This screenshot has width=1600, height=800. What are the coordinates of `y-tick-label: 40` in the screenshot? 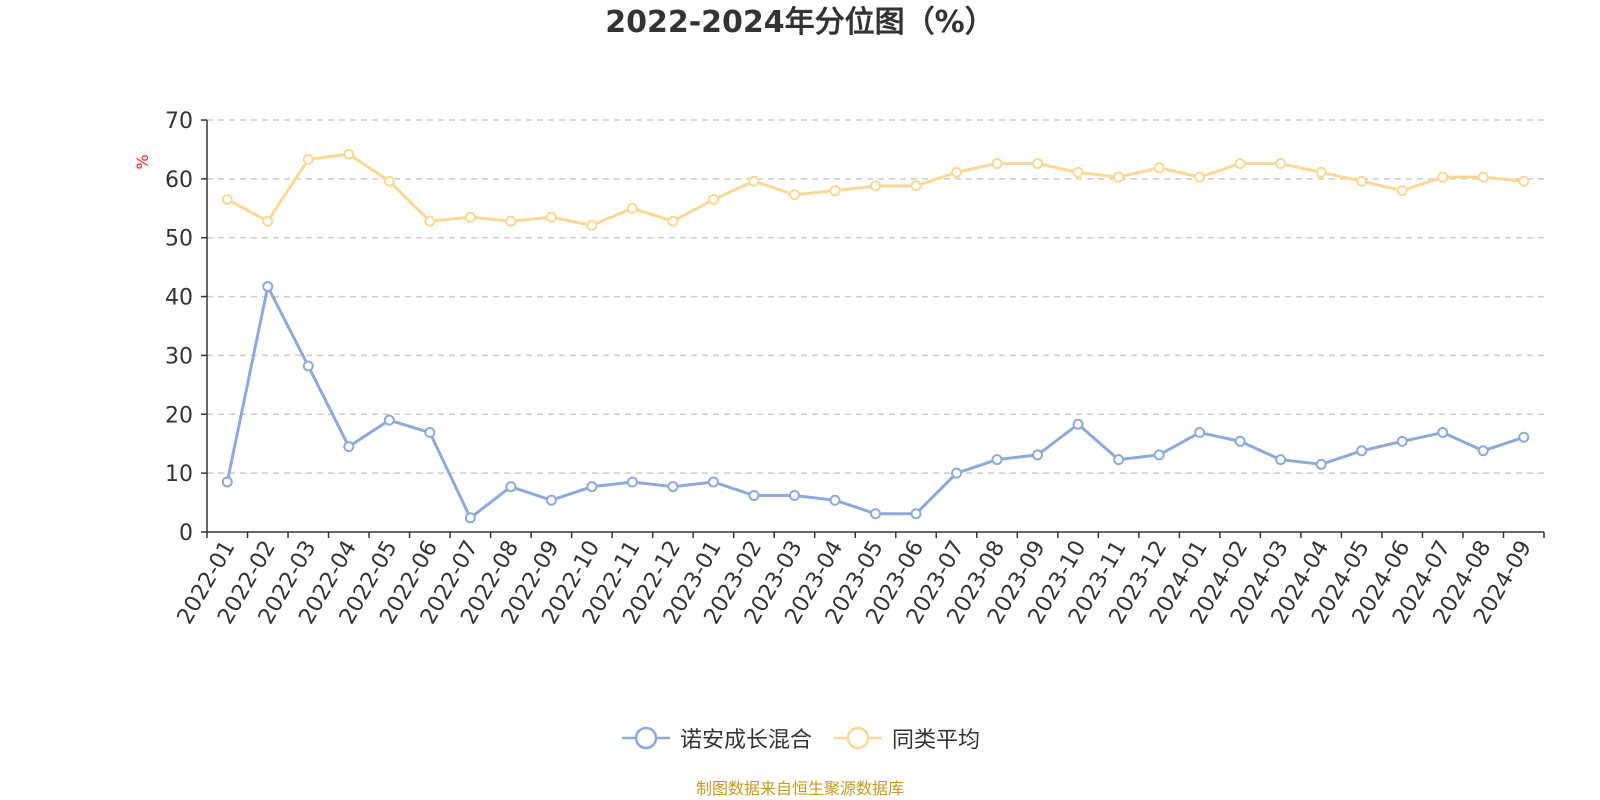 It's located at (179, 298).